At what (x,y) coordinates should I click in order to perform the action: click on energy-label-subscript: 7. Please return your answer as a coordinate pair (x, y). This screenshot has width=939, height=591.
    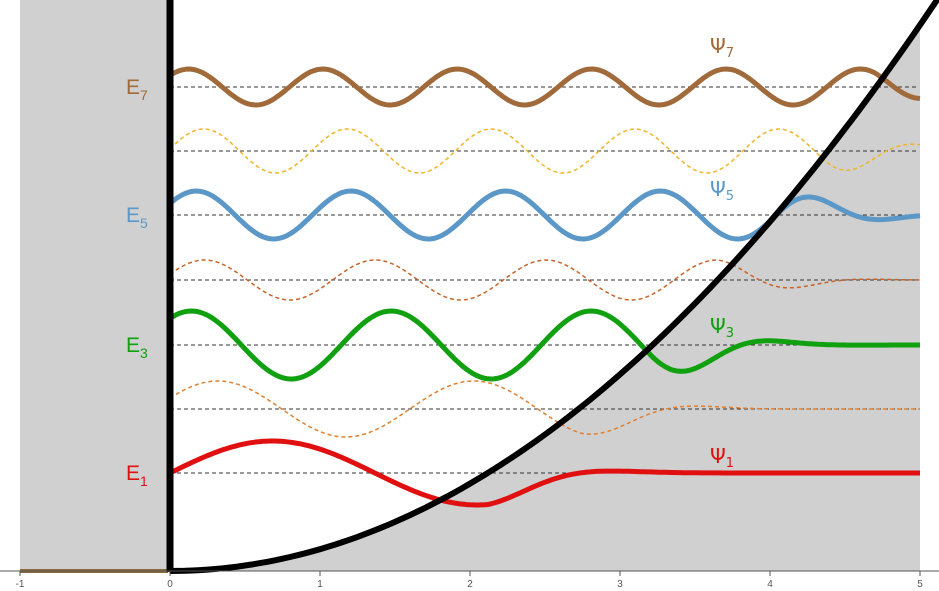
    Looking at the image, I should click on (144, 95).